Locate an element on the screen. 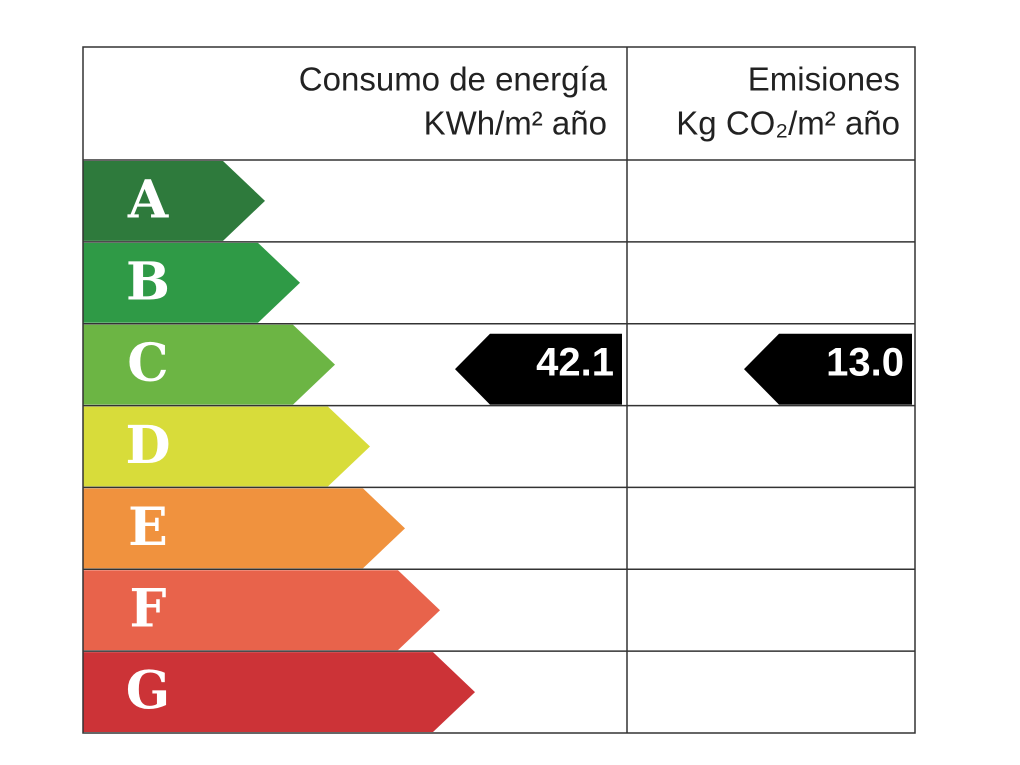 This screenshot has width=1020, height=765. rating-letter: G is located at coordinates (148, 691).